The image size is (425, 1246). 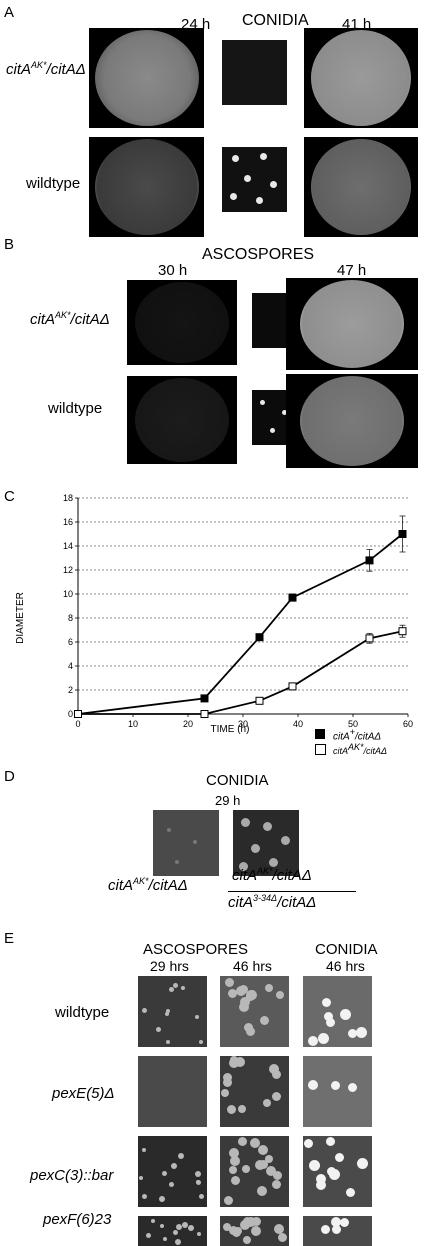 I want to click on y-axis-label: DIAMETER, so click(x=20, y=618).